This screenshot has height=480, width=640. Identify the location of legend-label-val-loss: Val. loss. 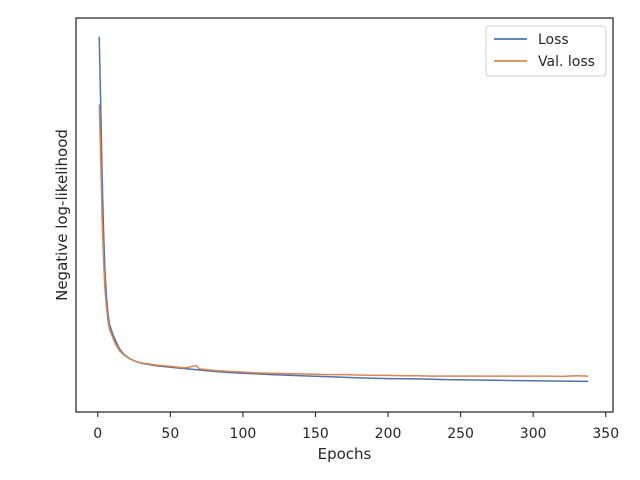
(566, 62).